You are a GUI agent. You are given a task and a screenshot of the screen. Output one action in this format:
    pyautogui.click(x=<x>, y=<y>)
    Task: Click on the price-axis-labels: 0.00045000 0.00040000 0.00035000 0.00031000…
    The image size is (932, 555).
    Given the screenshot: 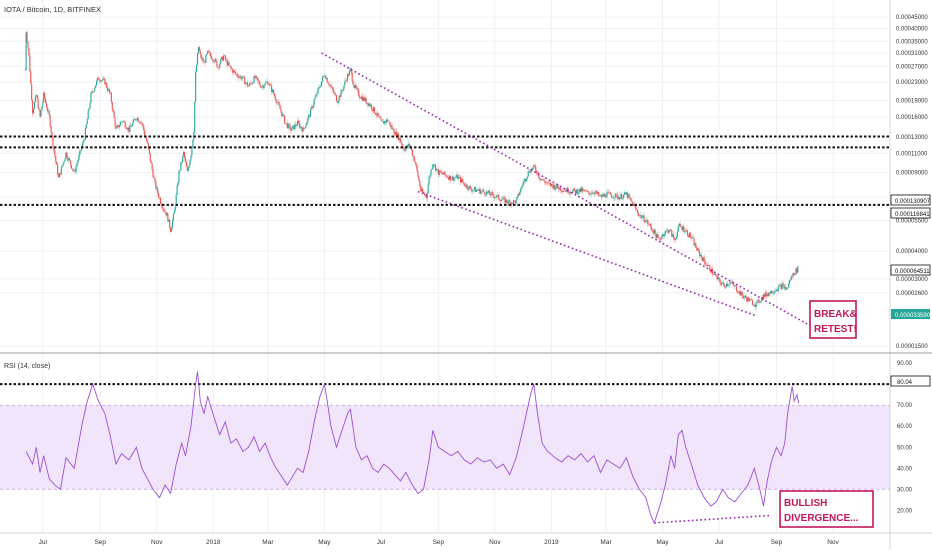 What is the action you would take?
    pyautogui.click(x=912, y=182)
    